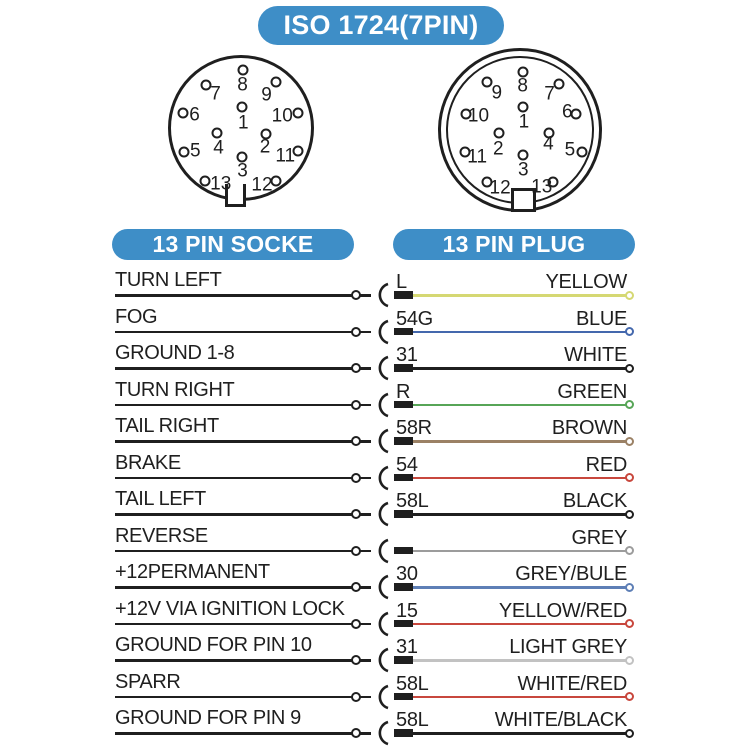 The height and width of the screenshot is (750, 750). I want to click on socket-header-badge: 13 PIN SOCKE, so click(233, 244).